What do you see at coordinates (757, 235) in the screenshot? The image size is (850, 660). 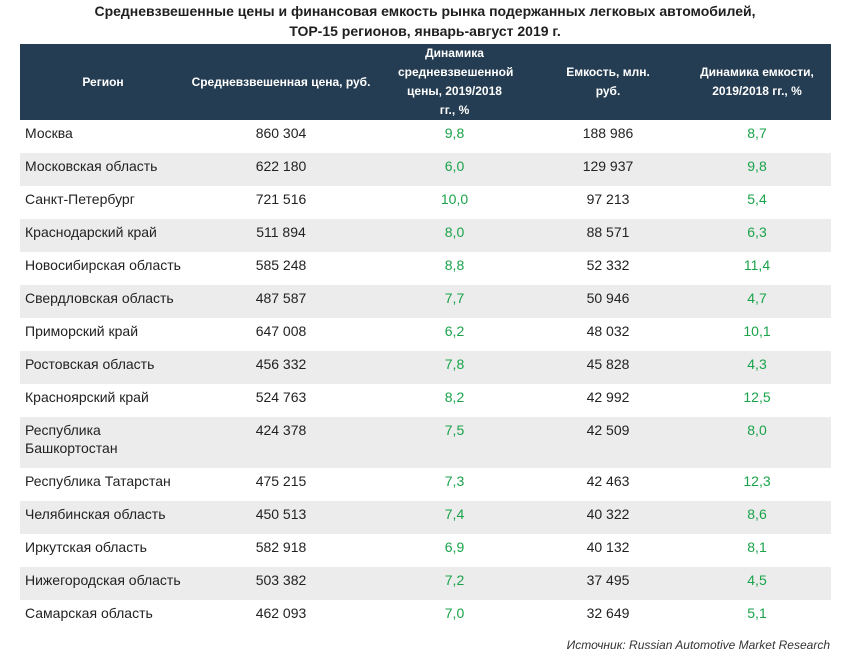 I see `capacity-dynamics-cell: 6,3` at bounding box center [757, 235].